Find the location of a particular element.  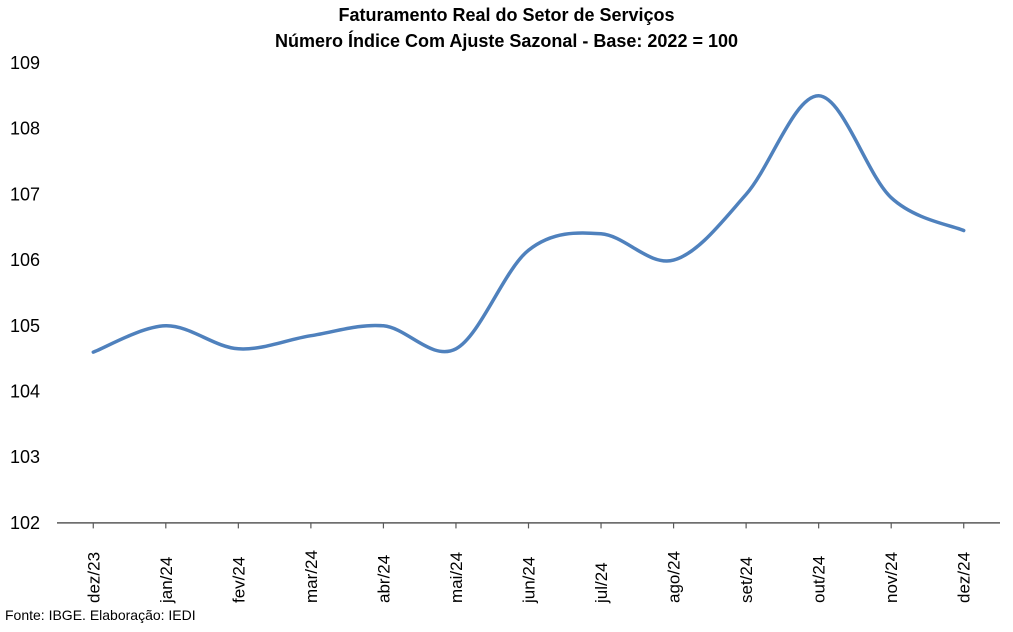

x-axis-label: nov/24 is located at coordinates (891, 577).